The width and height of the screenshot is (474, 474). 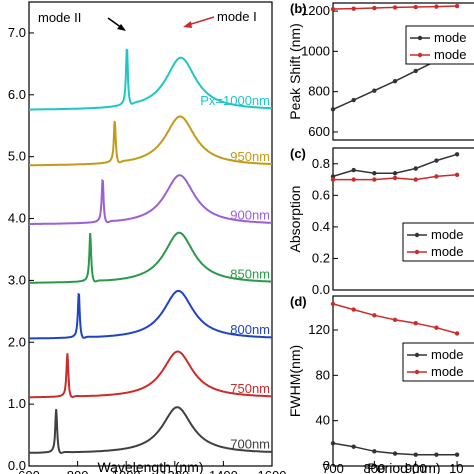 What do you see at coordinates (295, 219) in the screenshot?
I see `absorption-y-axis-title: Absorption` at bounding box center [295, 219].